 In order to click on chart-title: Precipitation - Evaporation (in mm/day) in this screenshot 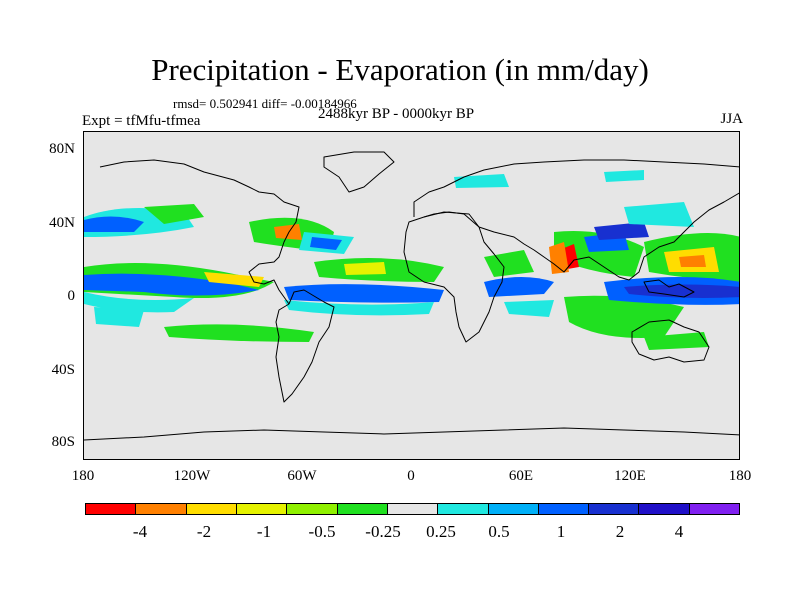, I will do `click(400, 69)`.